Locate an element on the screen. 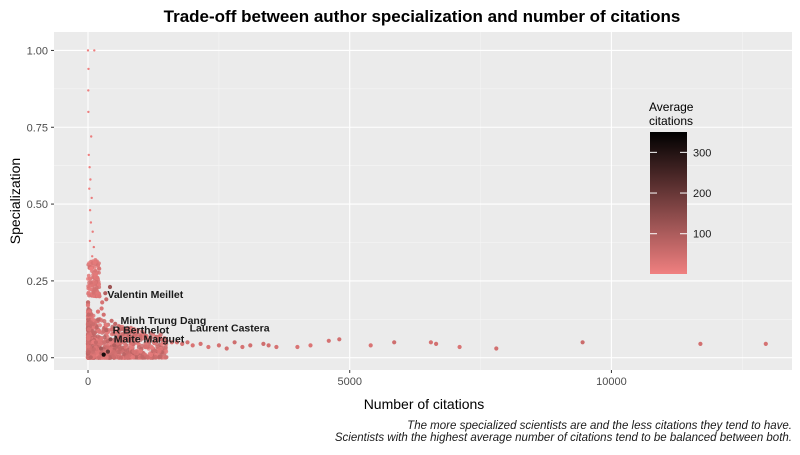 The width and height of the screenshot is (800, 455). x-tick-label: 0 is located at coordinates (88, 382).